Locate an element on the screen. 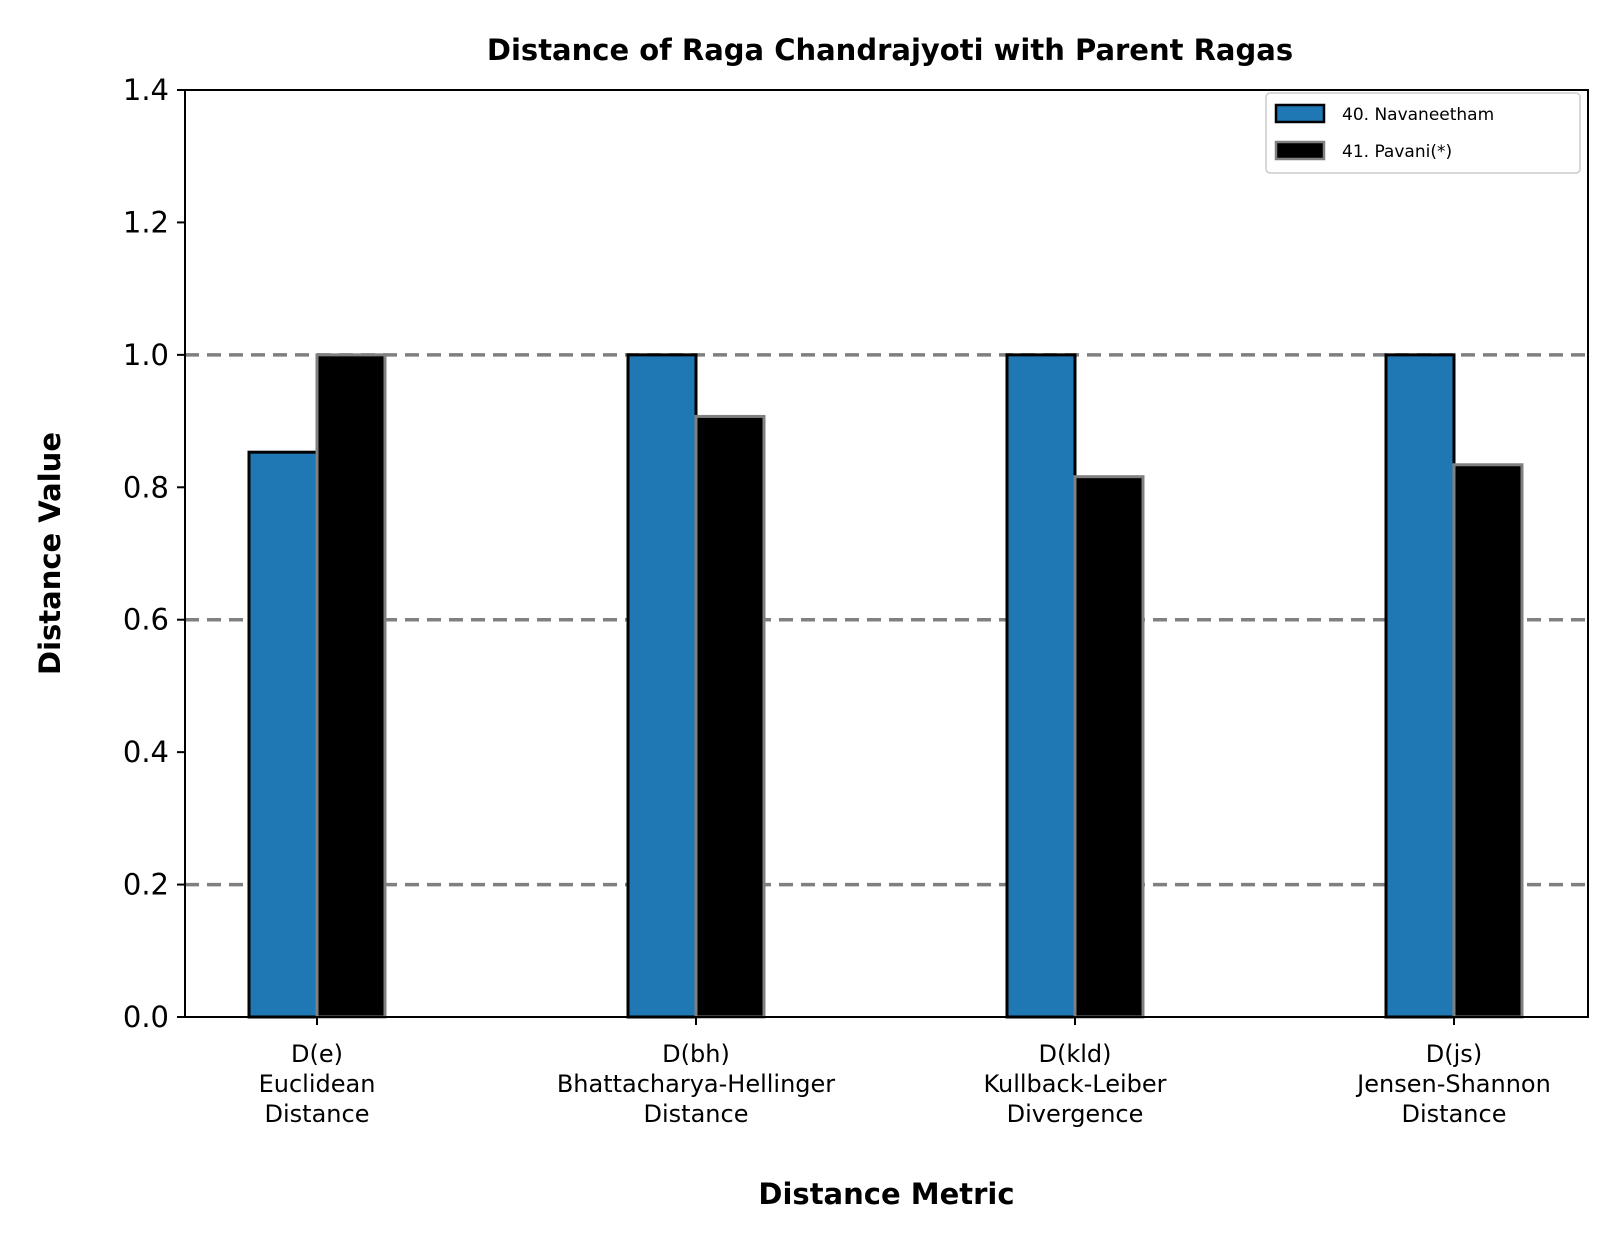  y-tick-label-3: 0.6 is located at coordinates (146, 620).